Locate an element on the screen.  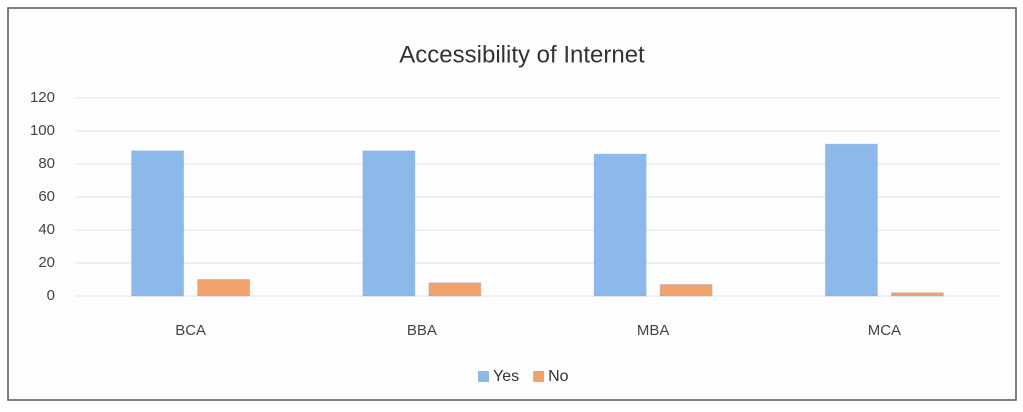
chart-title: Accessibility of Internet is located at coordinates (522, 54).